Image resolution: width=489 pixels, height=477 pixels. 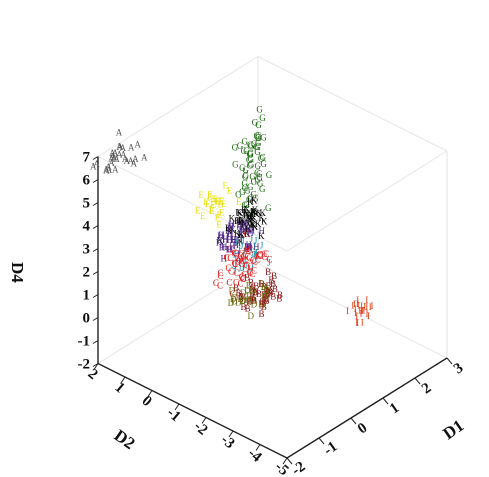 I want to click on axis-title-d4: D4, so click(x=17, y=272).